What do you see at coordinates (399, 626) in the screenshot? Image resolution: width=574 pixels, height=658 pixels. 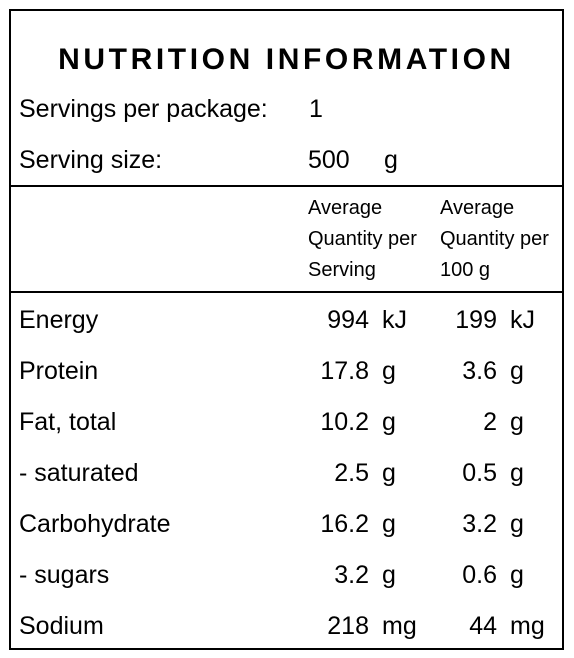 I see `serving-unit: mg` at bounding box center [399, 626].